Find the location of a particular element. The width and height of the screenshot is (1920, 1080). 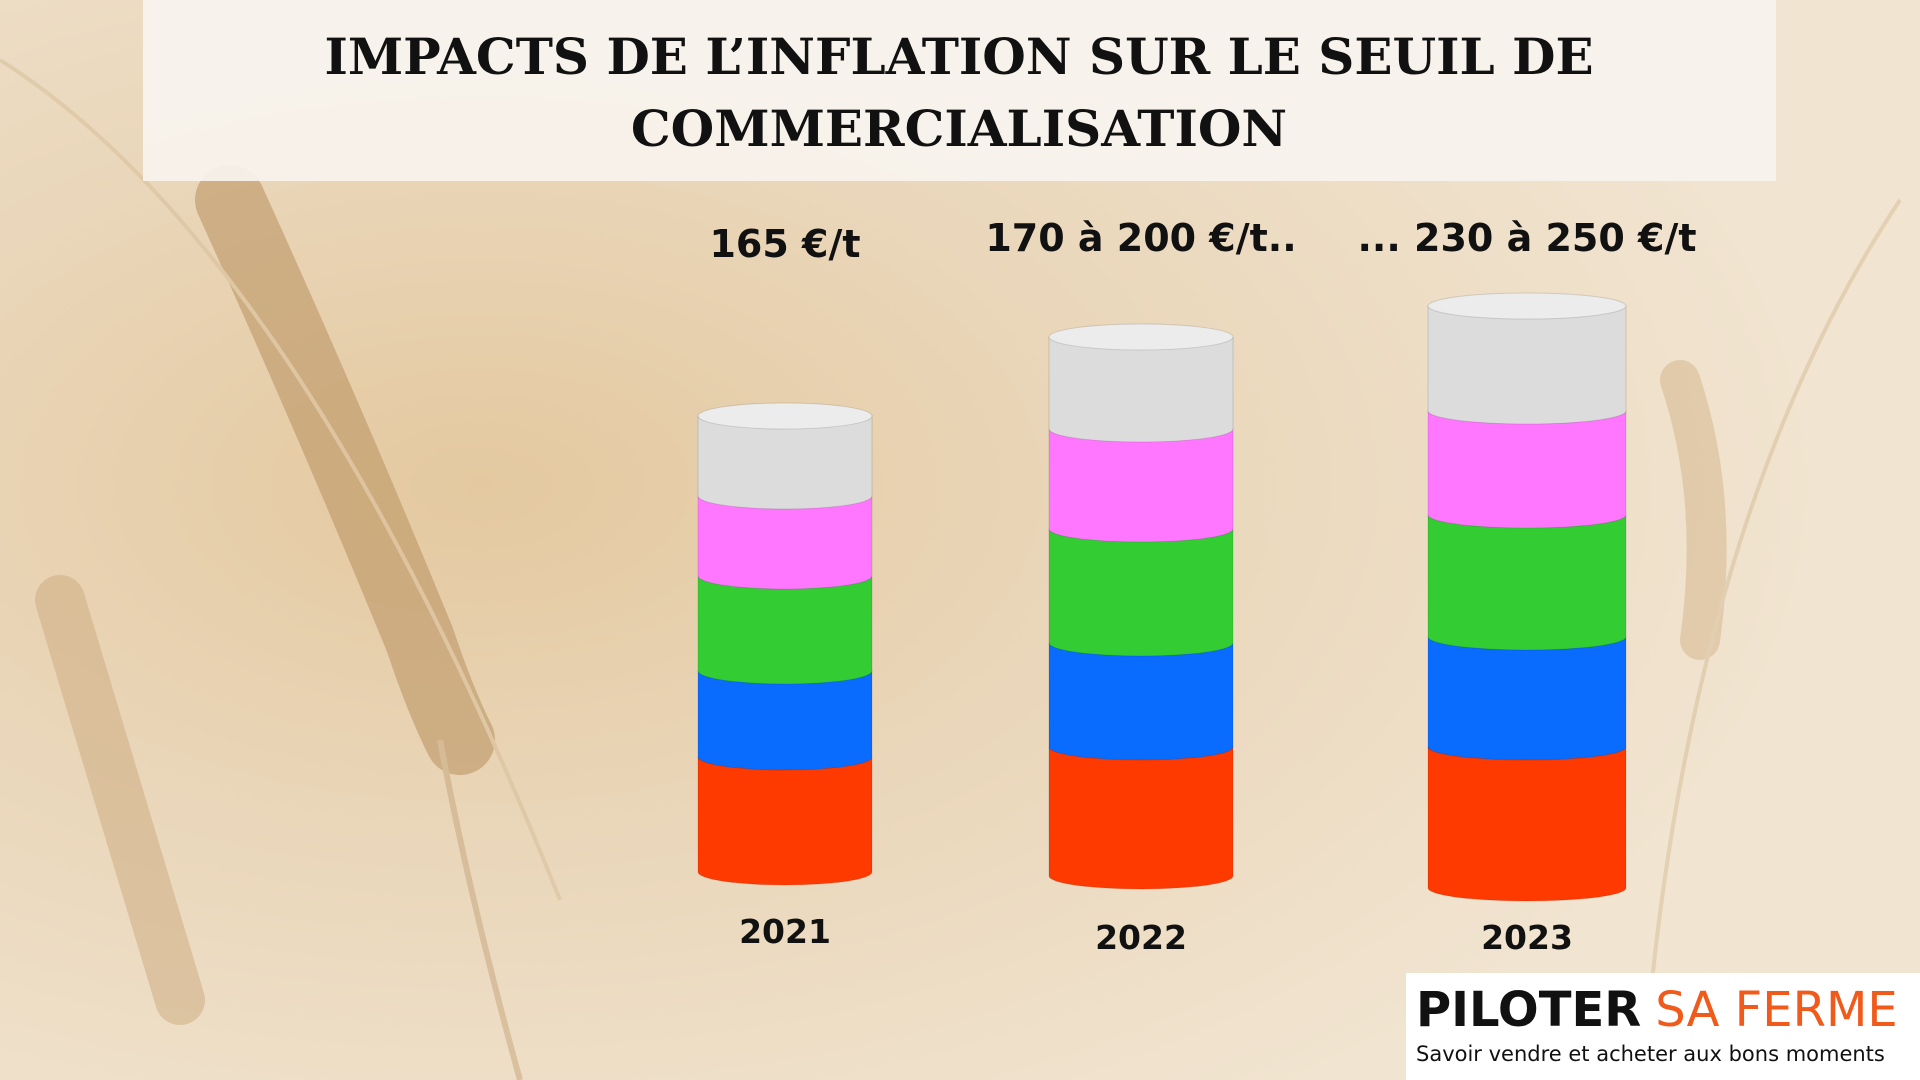

year-label: 2021 is located at coordinates (785, 931).